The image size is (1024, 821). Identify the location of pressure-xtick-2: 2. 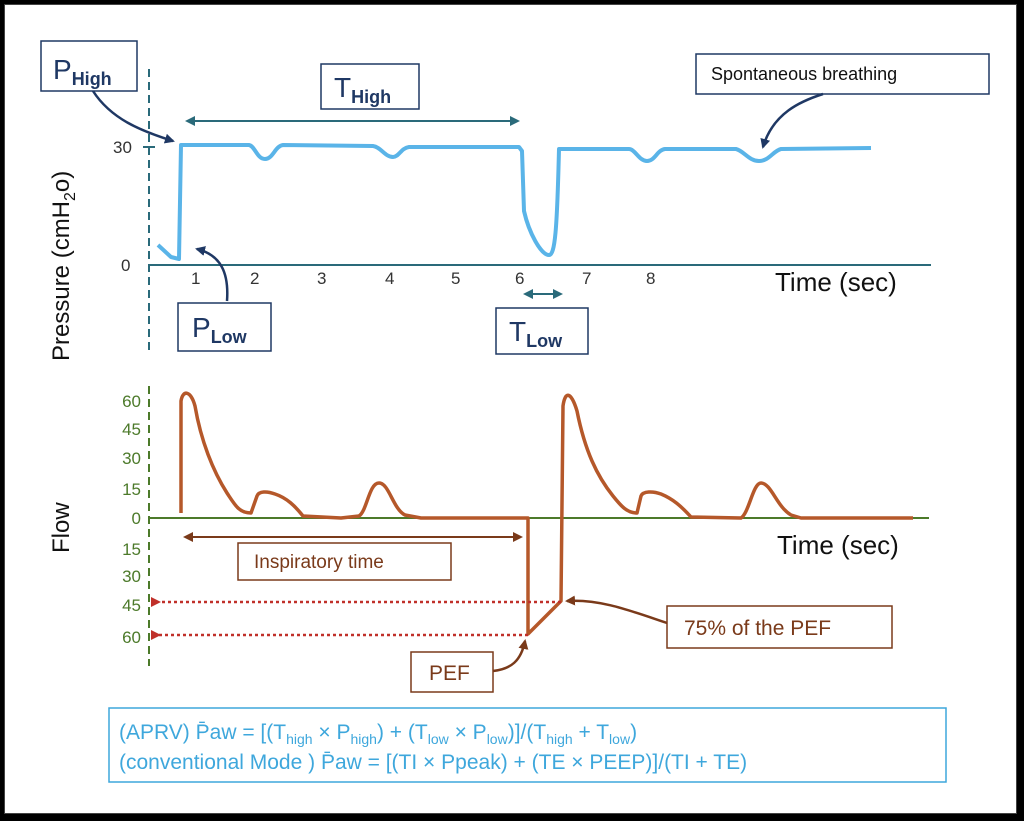
(254, 278).